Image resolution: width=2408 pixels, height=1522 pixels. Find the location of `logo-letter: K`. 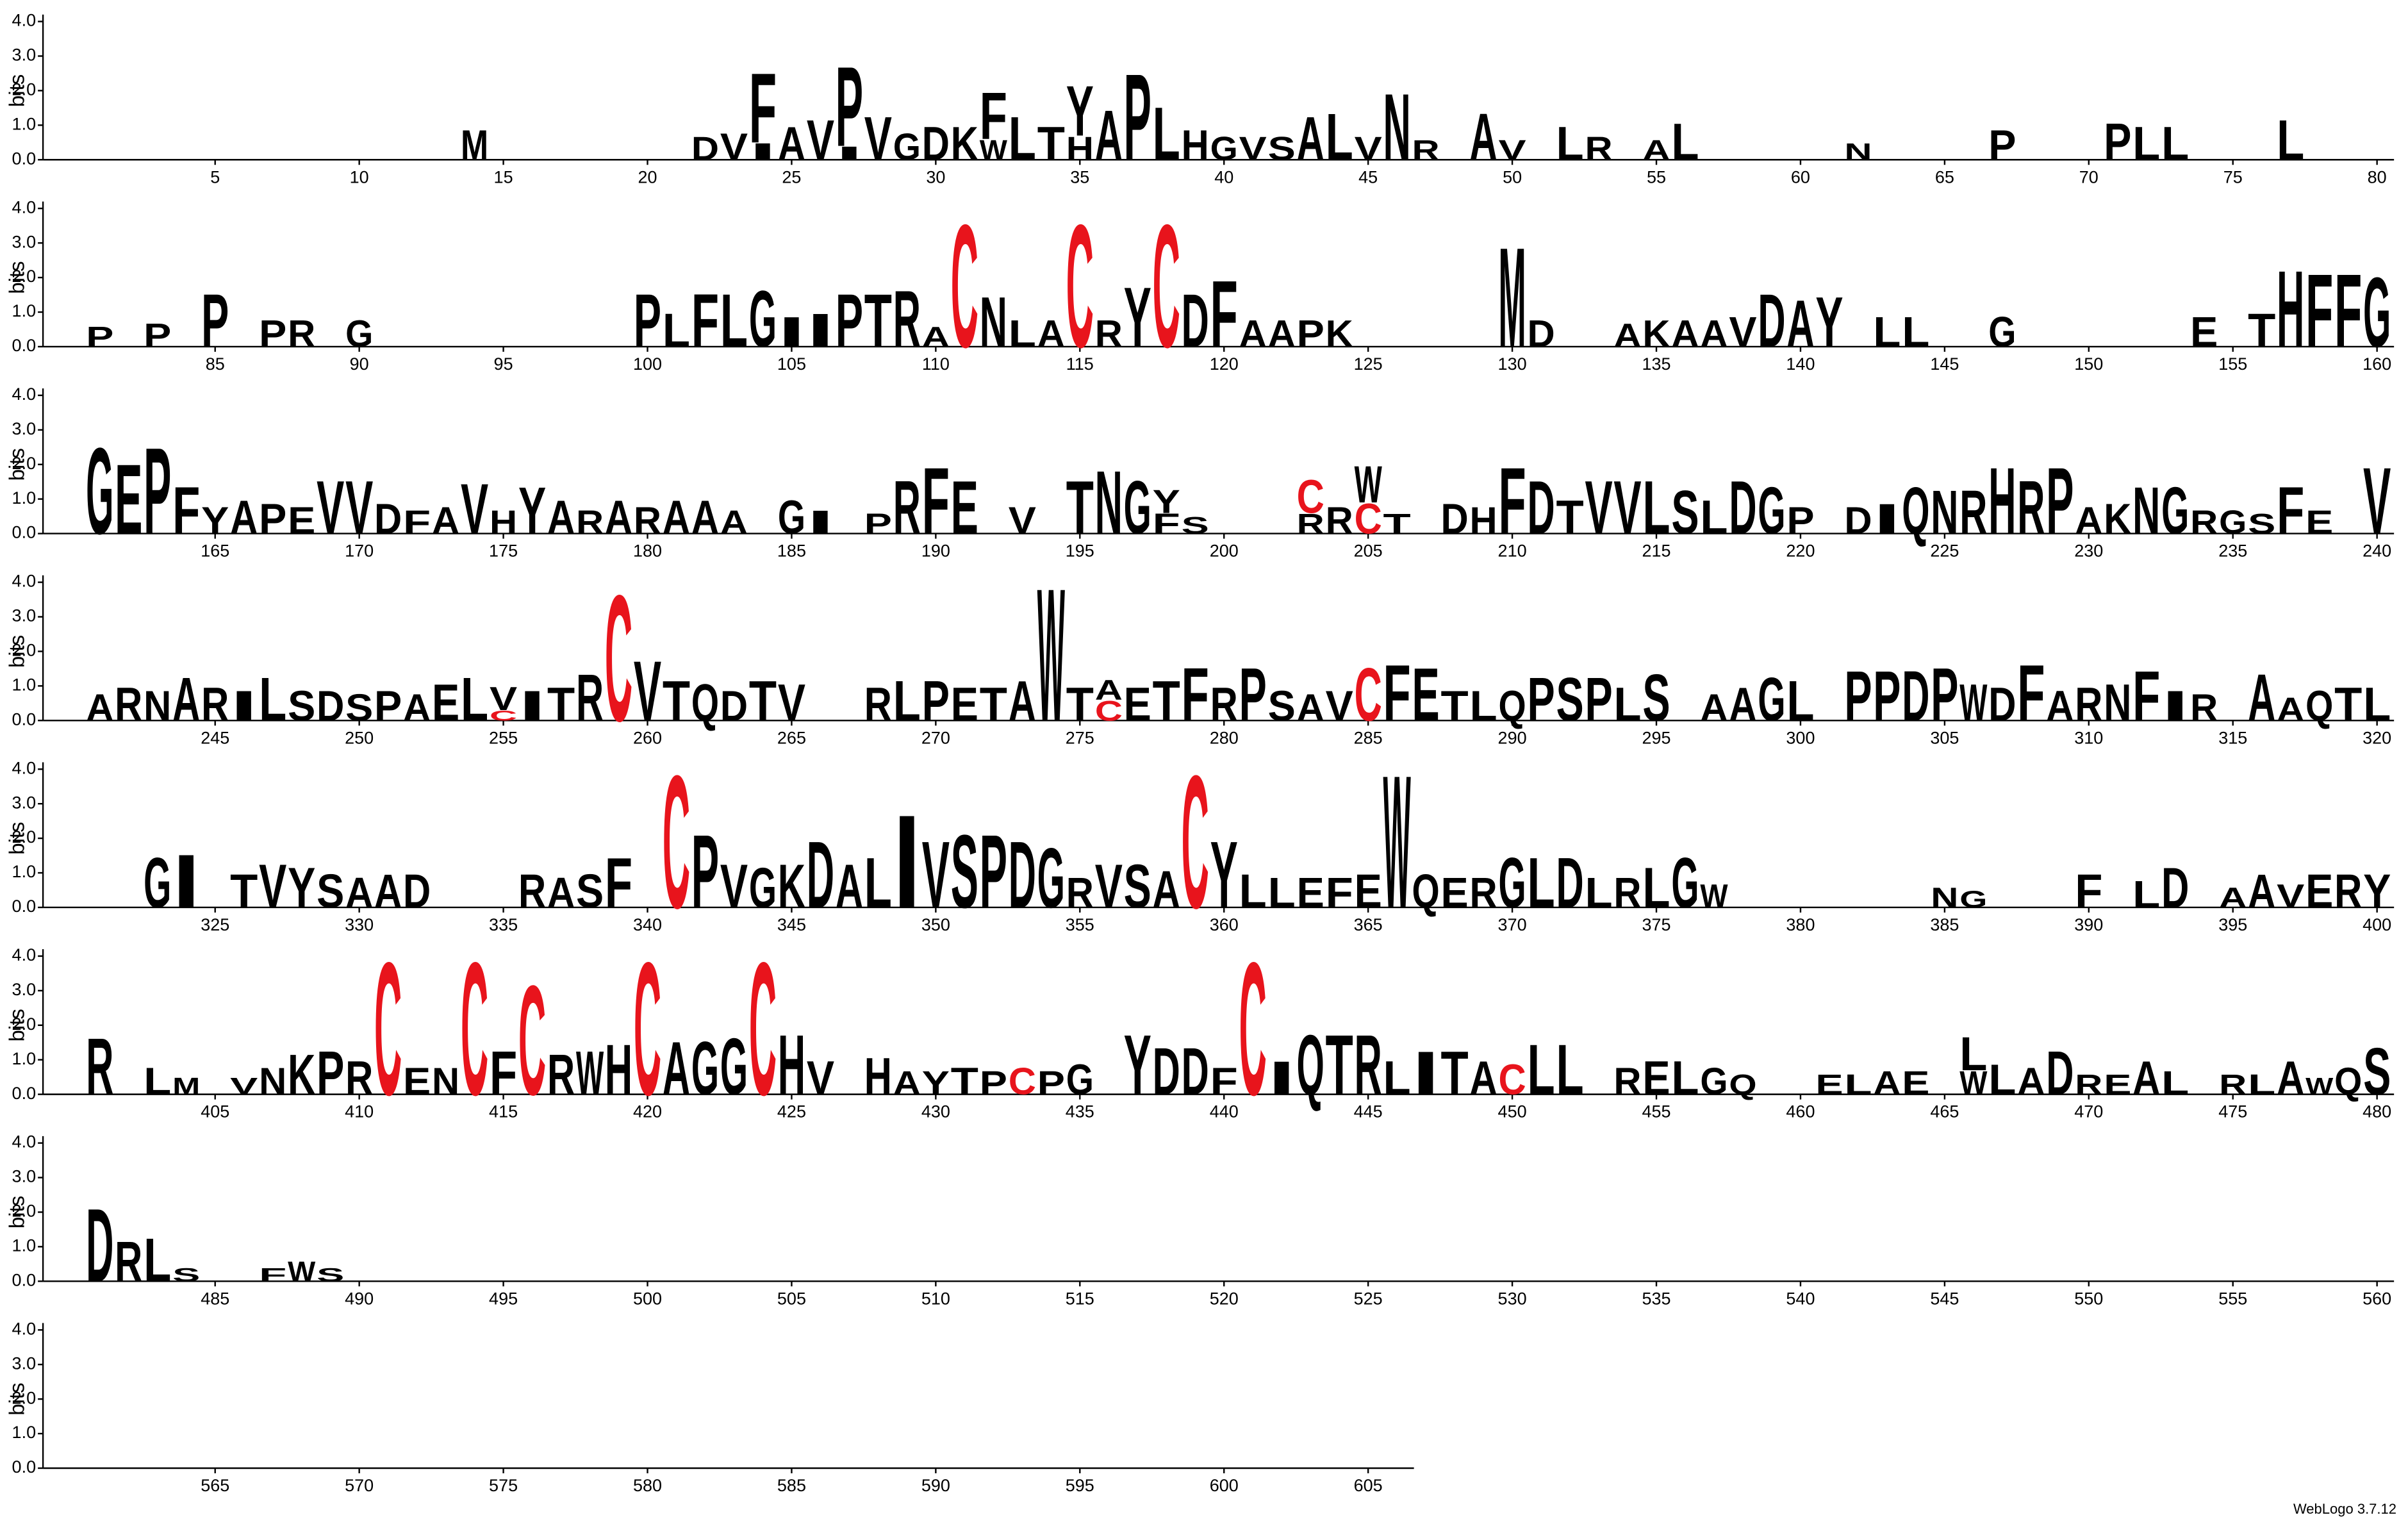

logo-letter: K is located at coordinates (792, 886).